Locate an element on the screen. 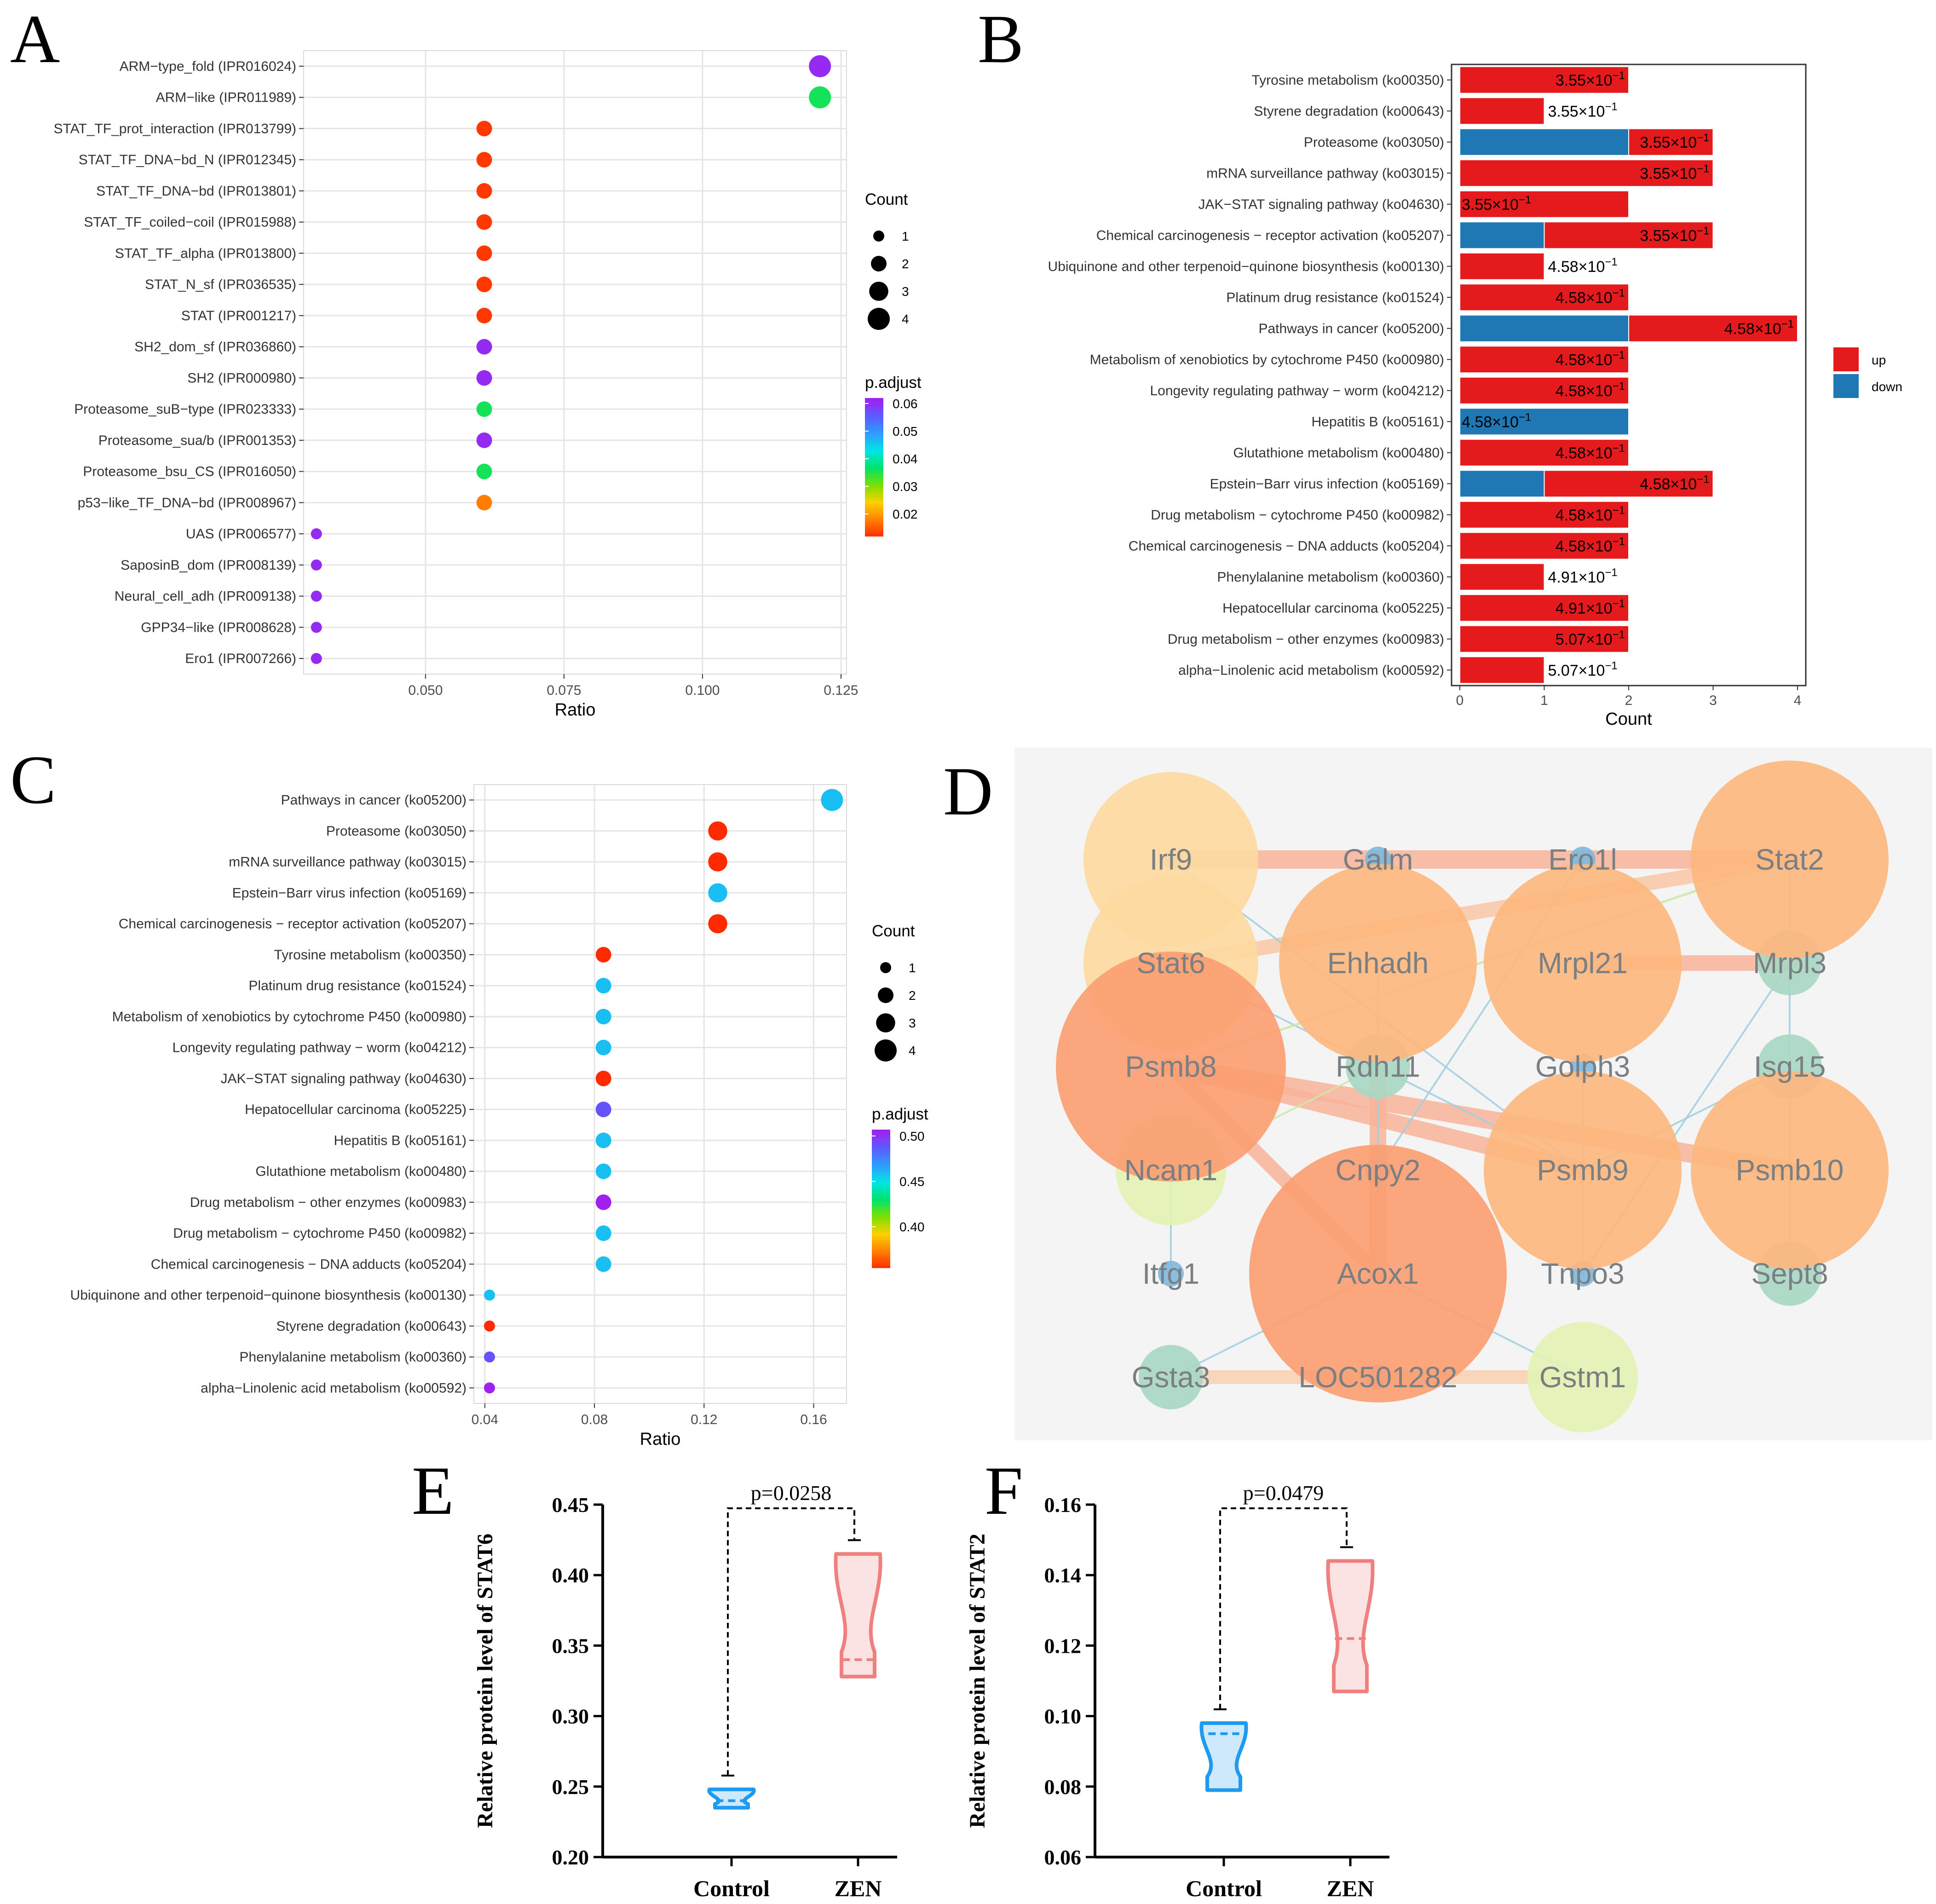  x-axis-title: Count is located at coordinates (1628, 719).